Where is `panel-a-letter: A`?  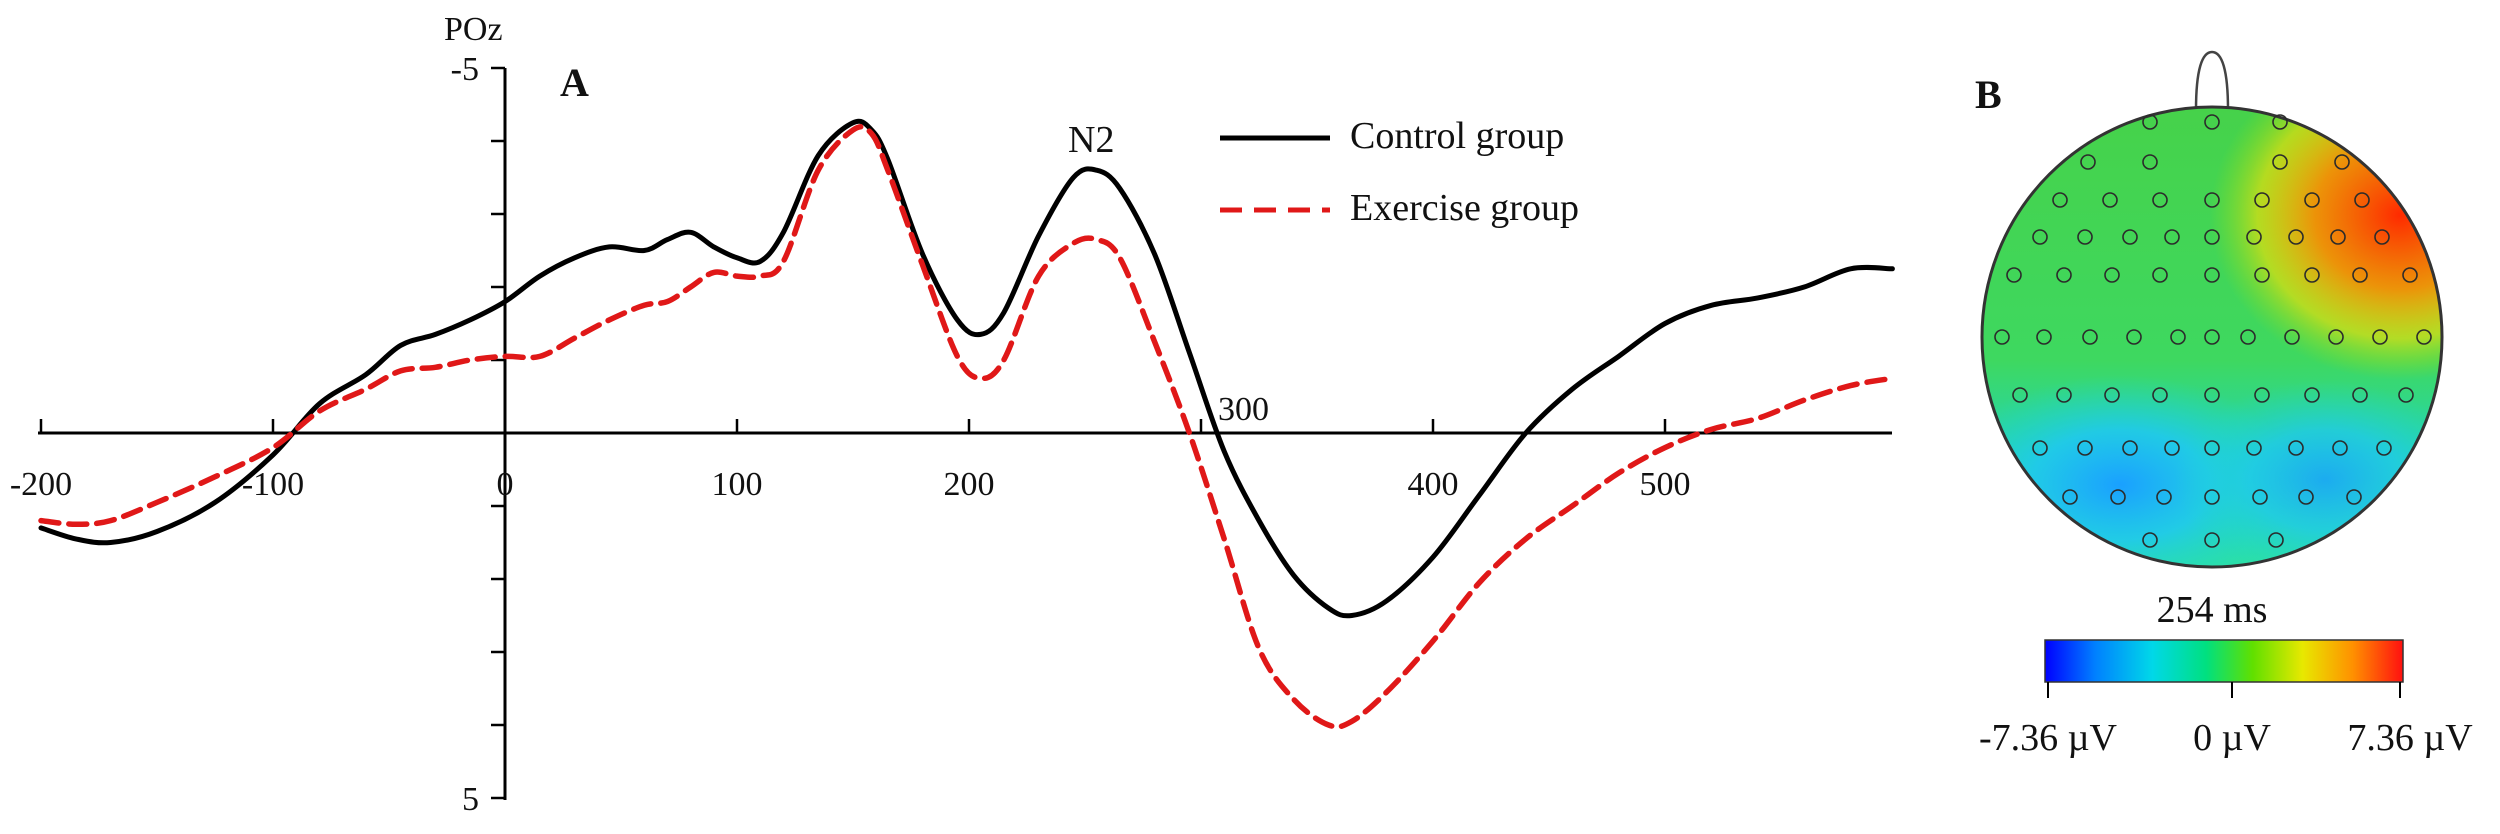 panel-a-letter: A is located at coordinates (574, 82).